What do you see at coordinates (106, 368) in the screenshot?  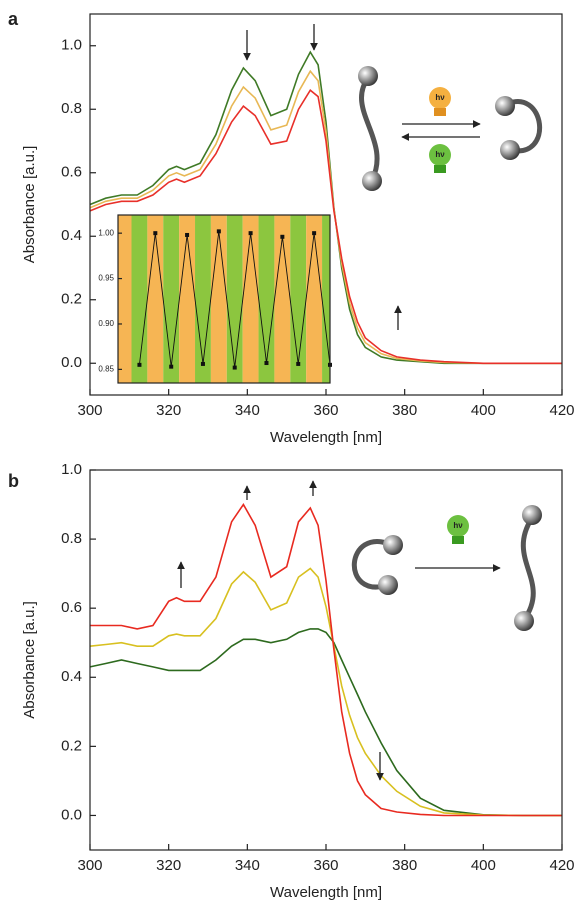 I see `y-tick-label: 0.85` at bounding box center [106, 368].